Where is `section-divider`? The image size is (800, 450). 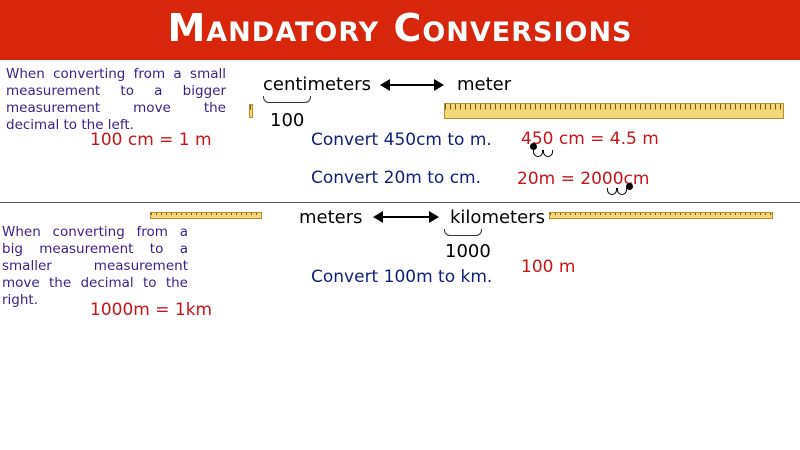
section-divider is located at coordinates (400, 202).